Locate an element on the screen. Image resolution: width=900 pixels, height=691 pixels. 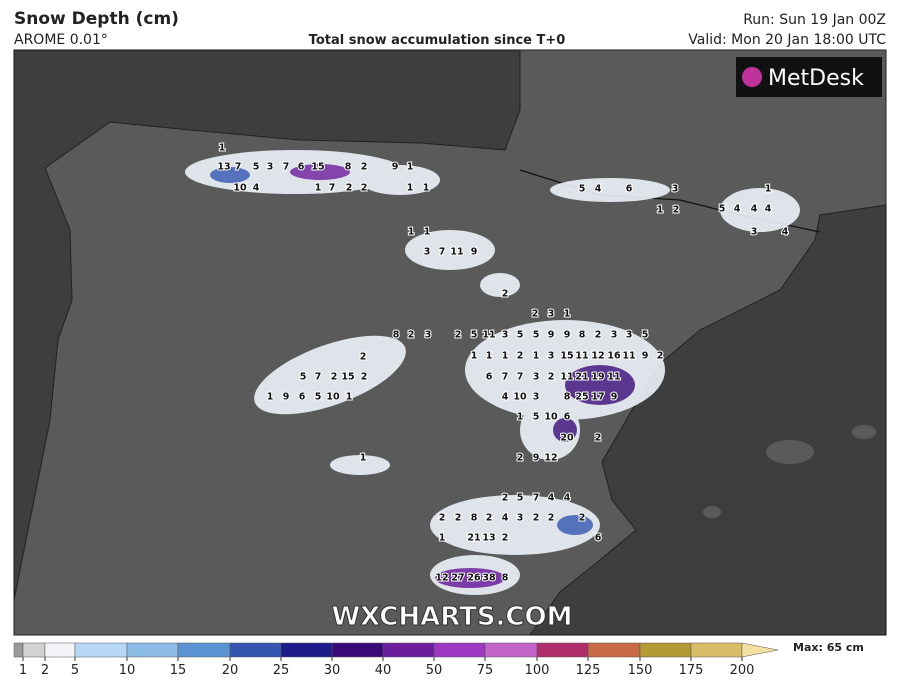
snow-label: 25 is located at coordinates (581, 397).